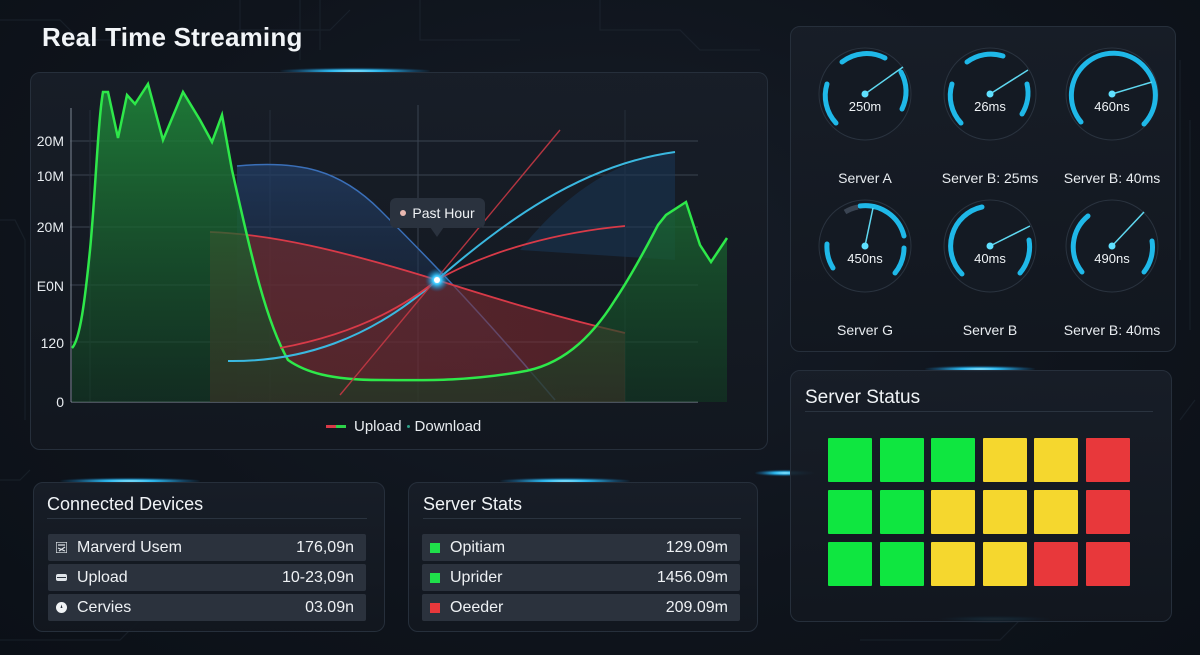 Image resolution: width=1200 pixels, height=655 pixels. What do you see at coordinates (172, 37) in the screenshot?
I see `page-title: Real Time Streaming` at bounding box center [172, 37].